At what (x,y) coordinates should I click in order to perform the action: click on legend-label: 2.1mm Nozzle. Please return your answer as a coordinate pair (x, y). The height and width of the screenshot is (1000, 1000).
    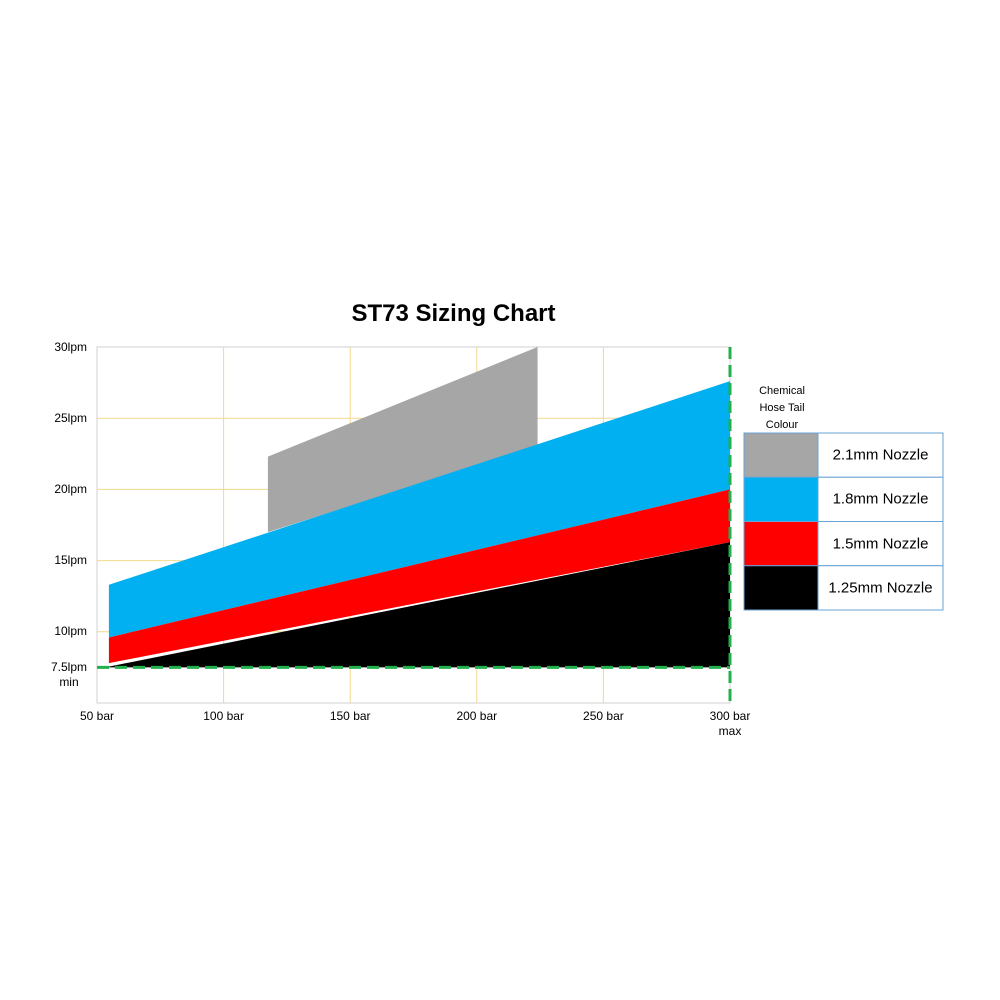
    Looking at the image, I should click on (880, 455).